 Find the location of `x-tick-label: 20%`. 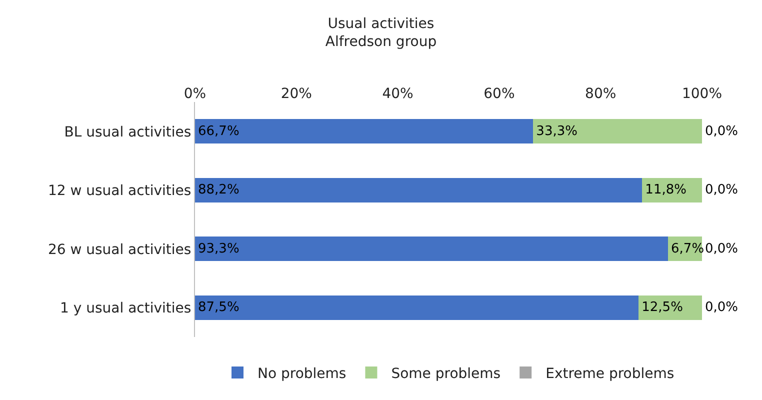

x-tick-label: 20% is located at coordinates (296, 94).